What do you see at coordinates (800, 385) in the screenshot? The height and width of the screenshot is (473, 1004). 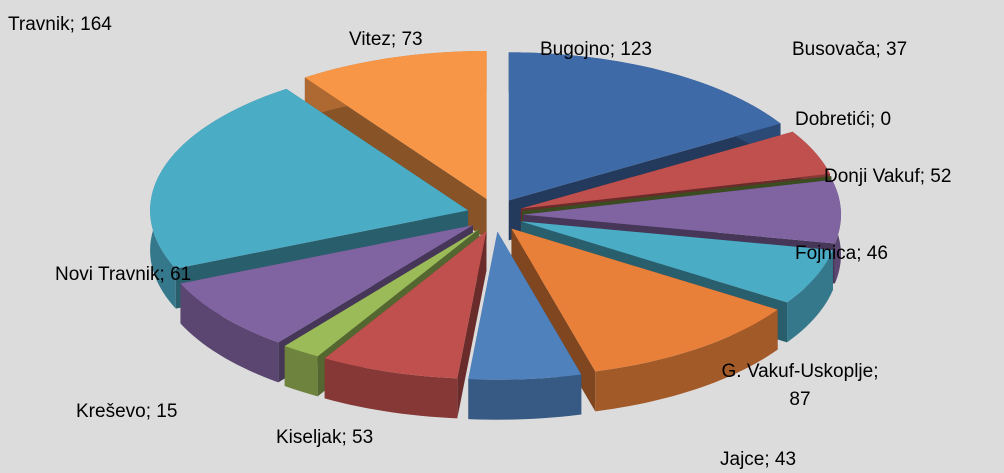 I see `data-label: G. Vakuf-Uskoplje; 87` at bounding box center [800, 385].